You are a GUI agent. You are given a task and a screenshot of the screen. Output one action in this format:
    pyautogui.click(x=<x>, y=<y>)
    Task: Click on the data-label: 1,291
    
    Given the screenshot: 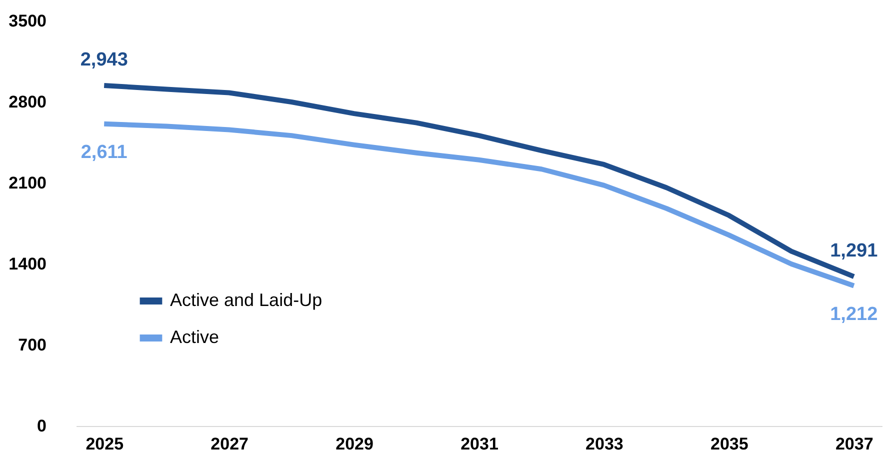 What is the action you would take?
    pyautogui.click(x=854, y=251)
    